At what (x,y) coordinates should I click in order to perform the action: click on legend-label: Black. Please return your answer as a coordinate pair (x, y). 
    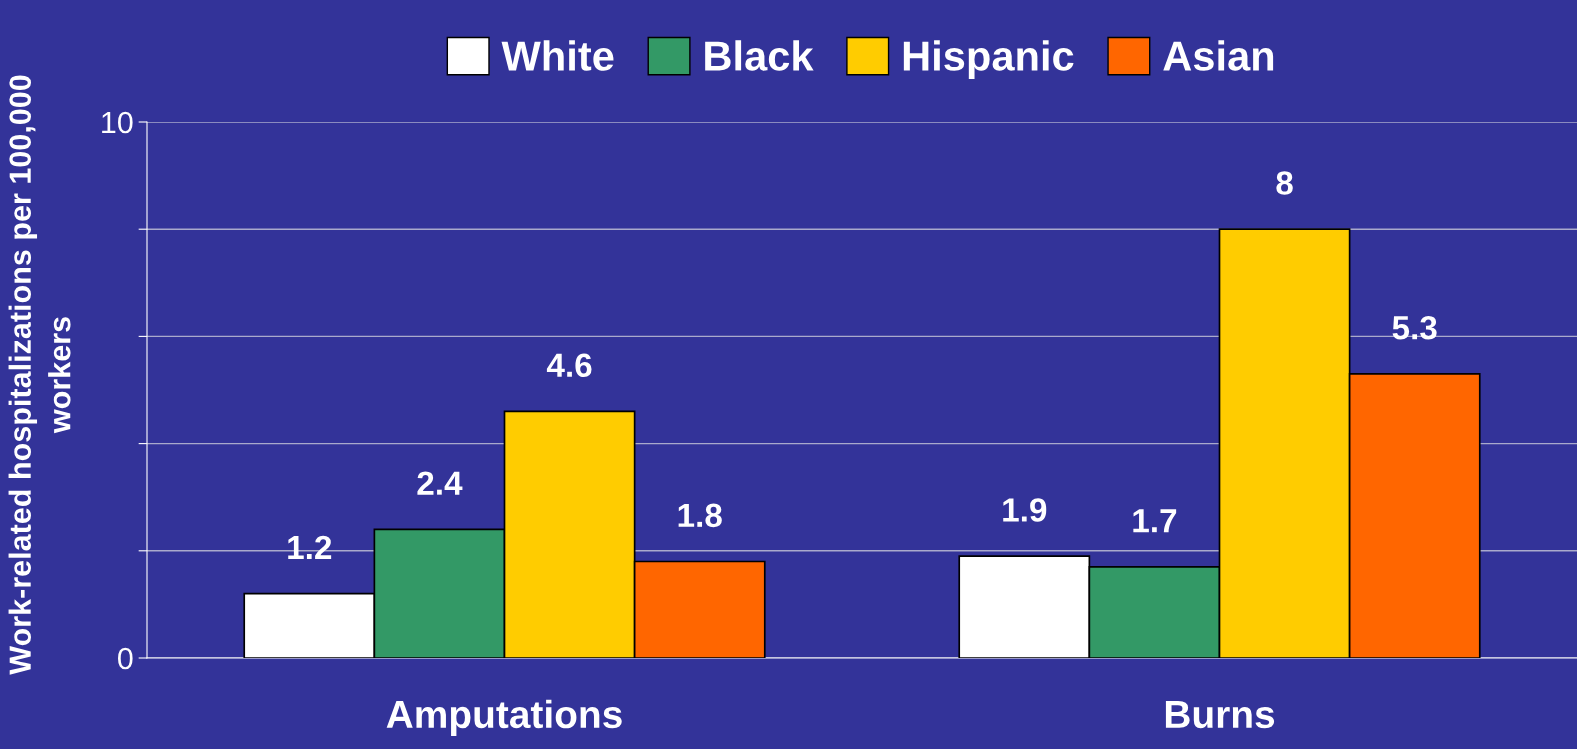
    Looking at the image, I should click on (759, 55).